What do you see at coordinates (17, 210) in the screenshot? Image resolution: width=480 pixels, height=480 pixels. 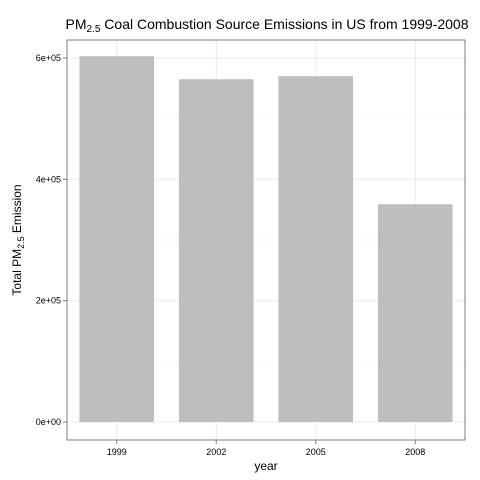 I see `y-axis-title-suffix: Emission` at bounding box center [17, 210].